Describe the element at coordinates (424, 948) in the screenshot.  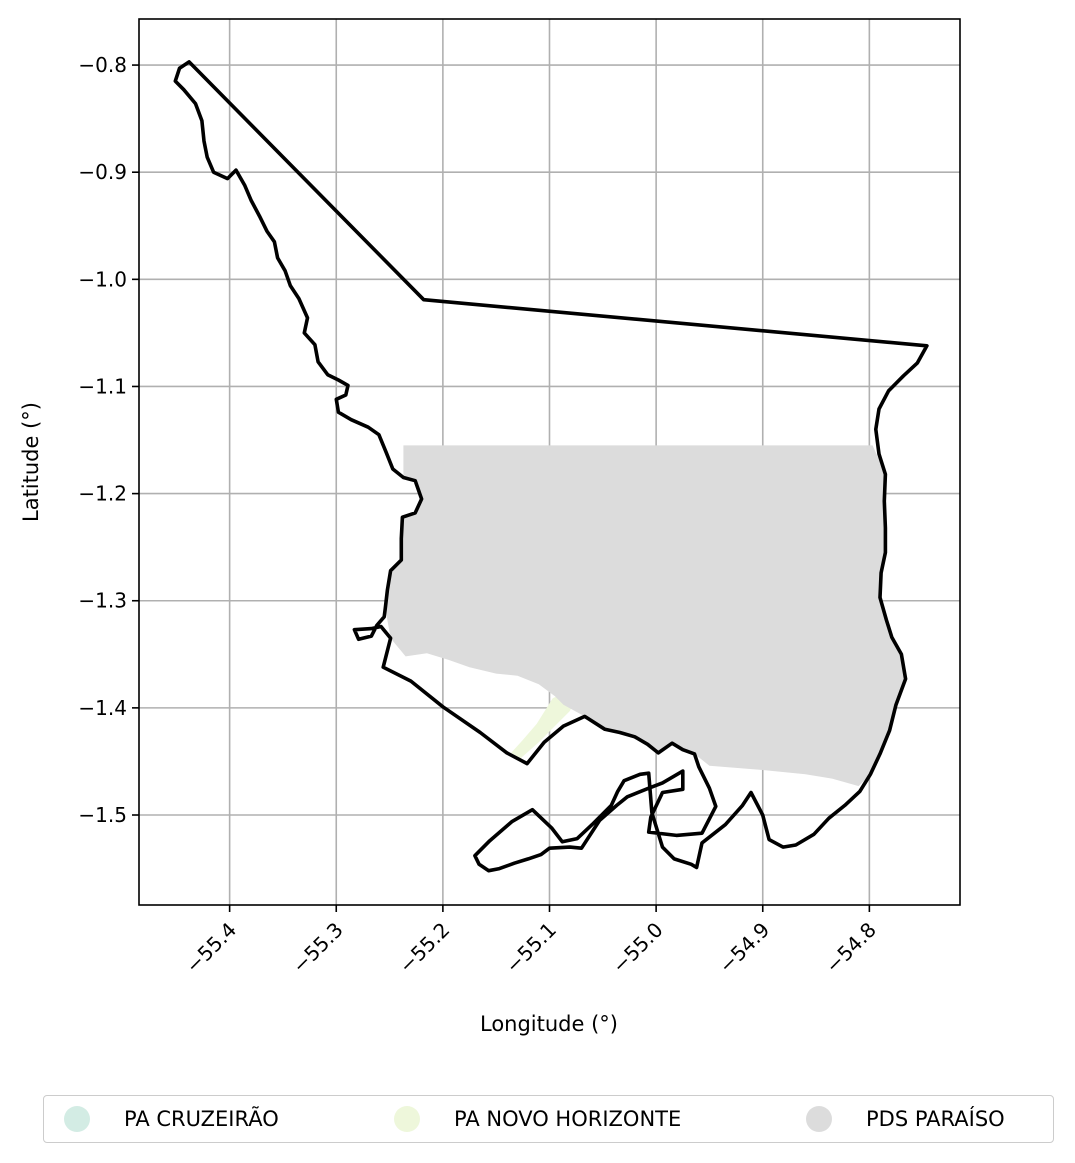
I see `x-tick-label: −55.2` at that location.